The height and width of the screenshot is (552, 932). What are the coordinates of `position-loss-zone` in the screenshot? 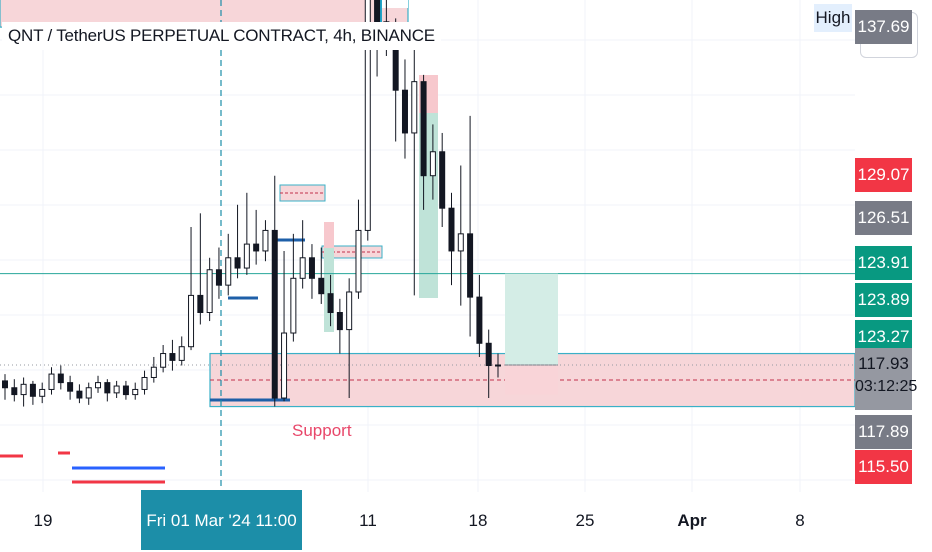 It's located at (531, 380).